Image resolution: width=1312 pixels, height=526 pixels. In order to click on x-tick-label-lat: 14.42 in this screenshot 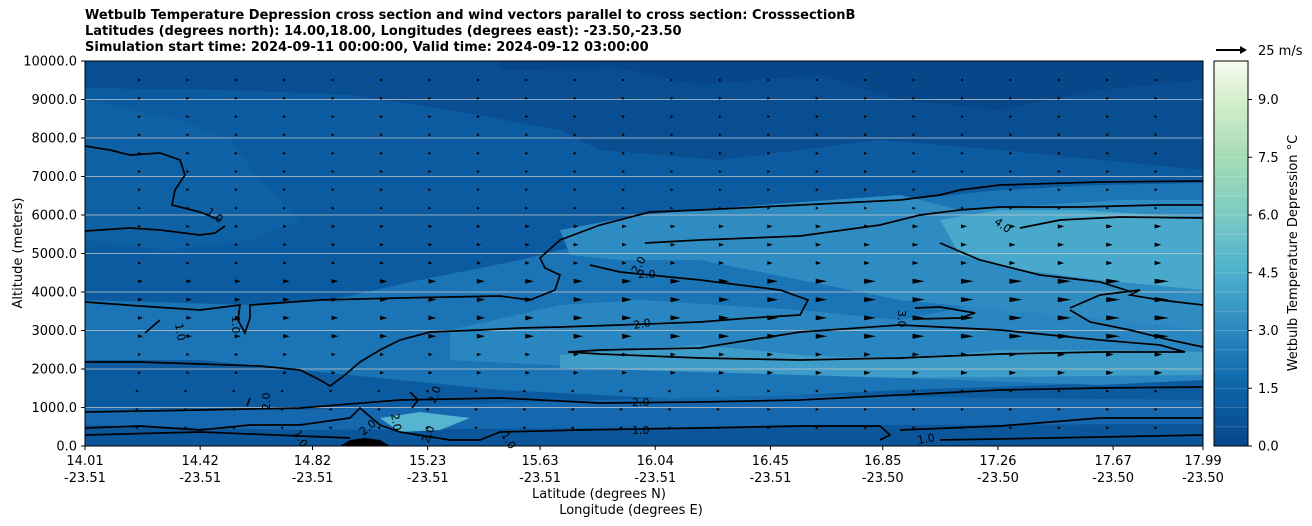, I will do `click(200, 461)`.